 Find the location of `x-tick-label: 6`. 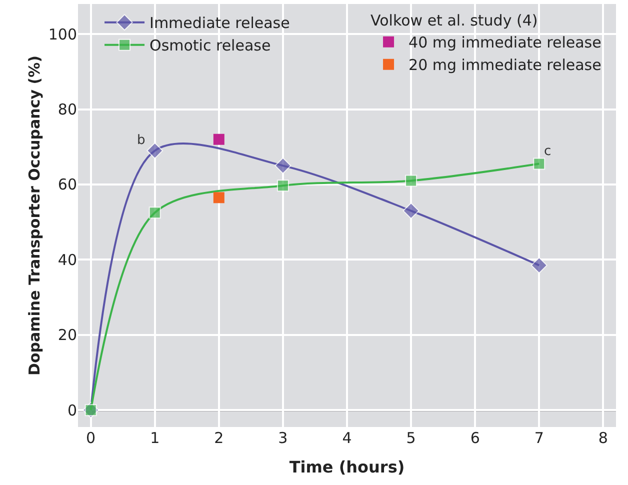

x-tick-label: 6 is located at coordinates (475, 438).